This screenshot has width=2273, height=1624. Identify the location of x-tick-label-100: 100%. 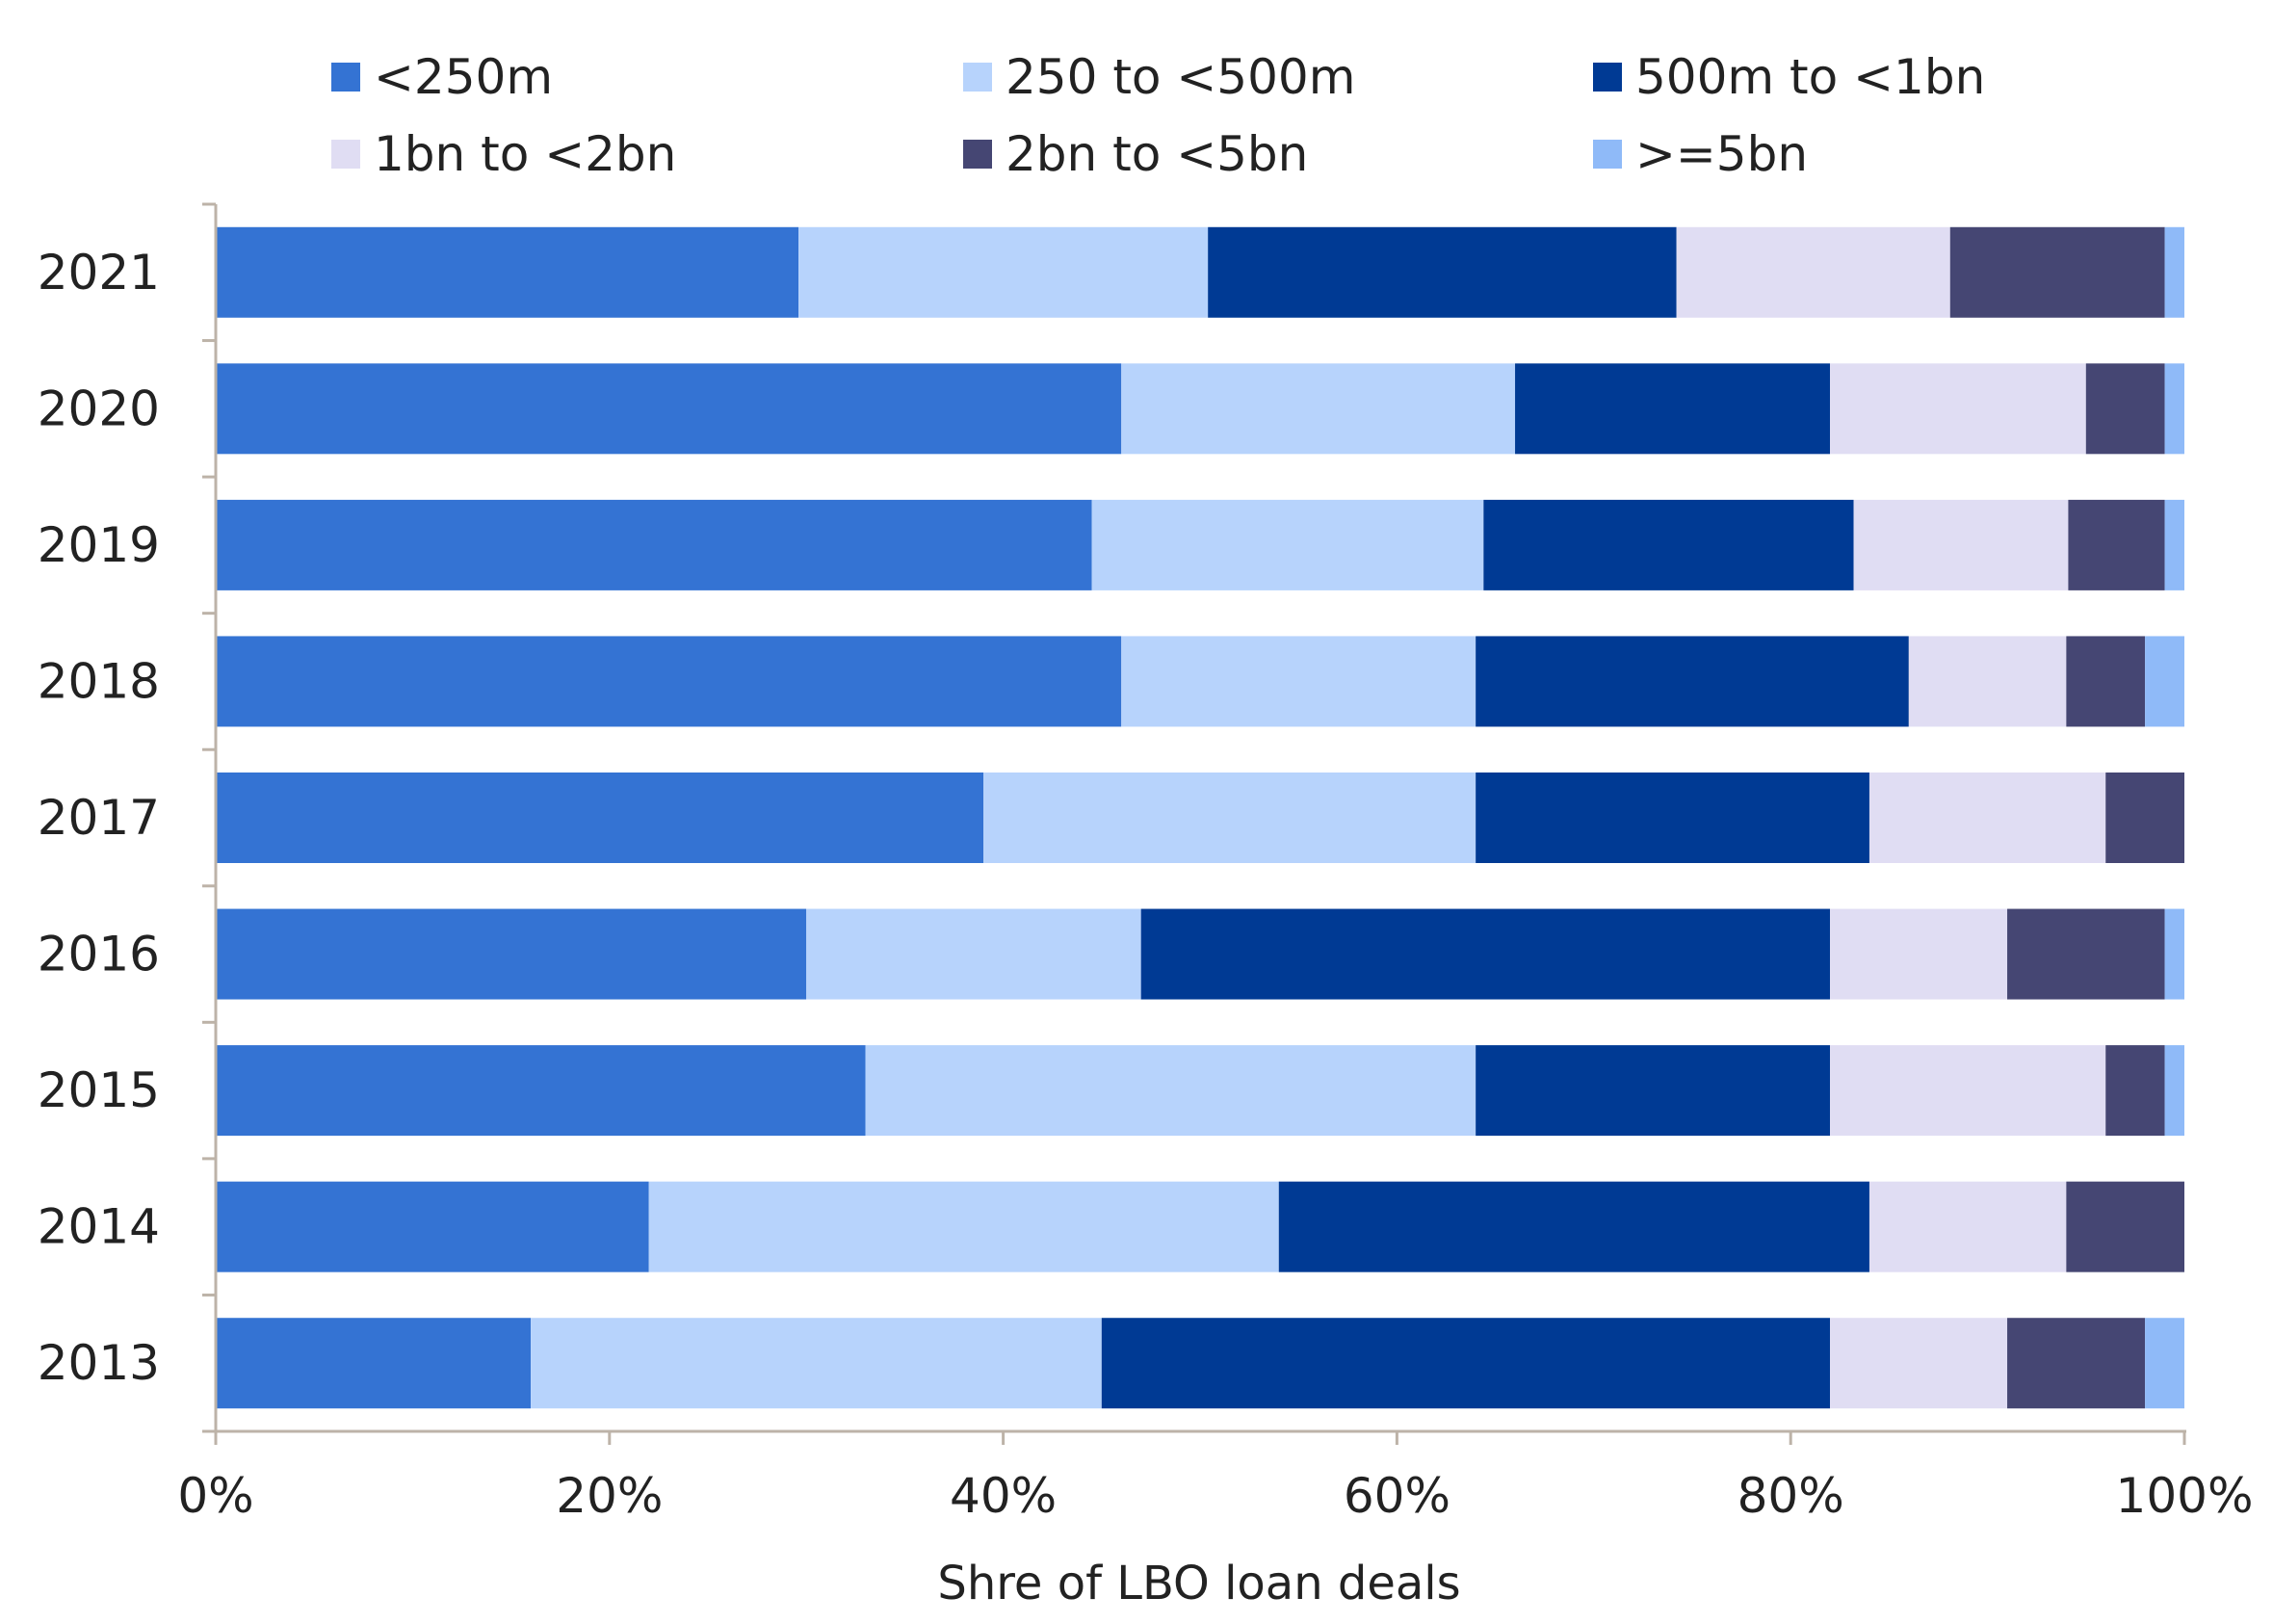
(2185, 1496).